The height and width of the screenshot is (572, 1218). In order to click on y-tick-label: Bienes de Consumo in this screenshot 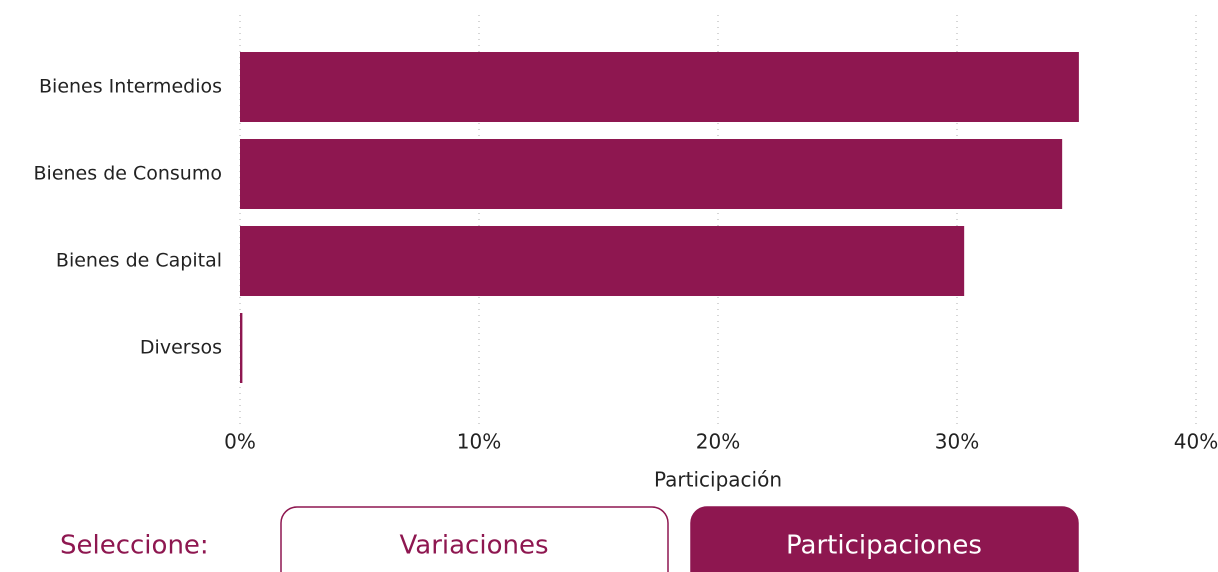, I will do `click(128, 174)`.